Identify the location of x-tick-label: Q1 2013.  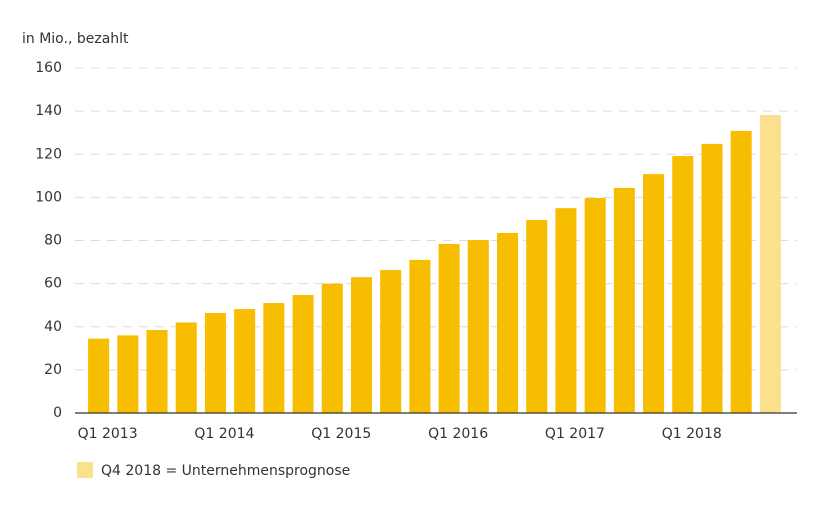
(108, 434).